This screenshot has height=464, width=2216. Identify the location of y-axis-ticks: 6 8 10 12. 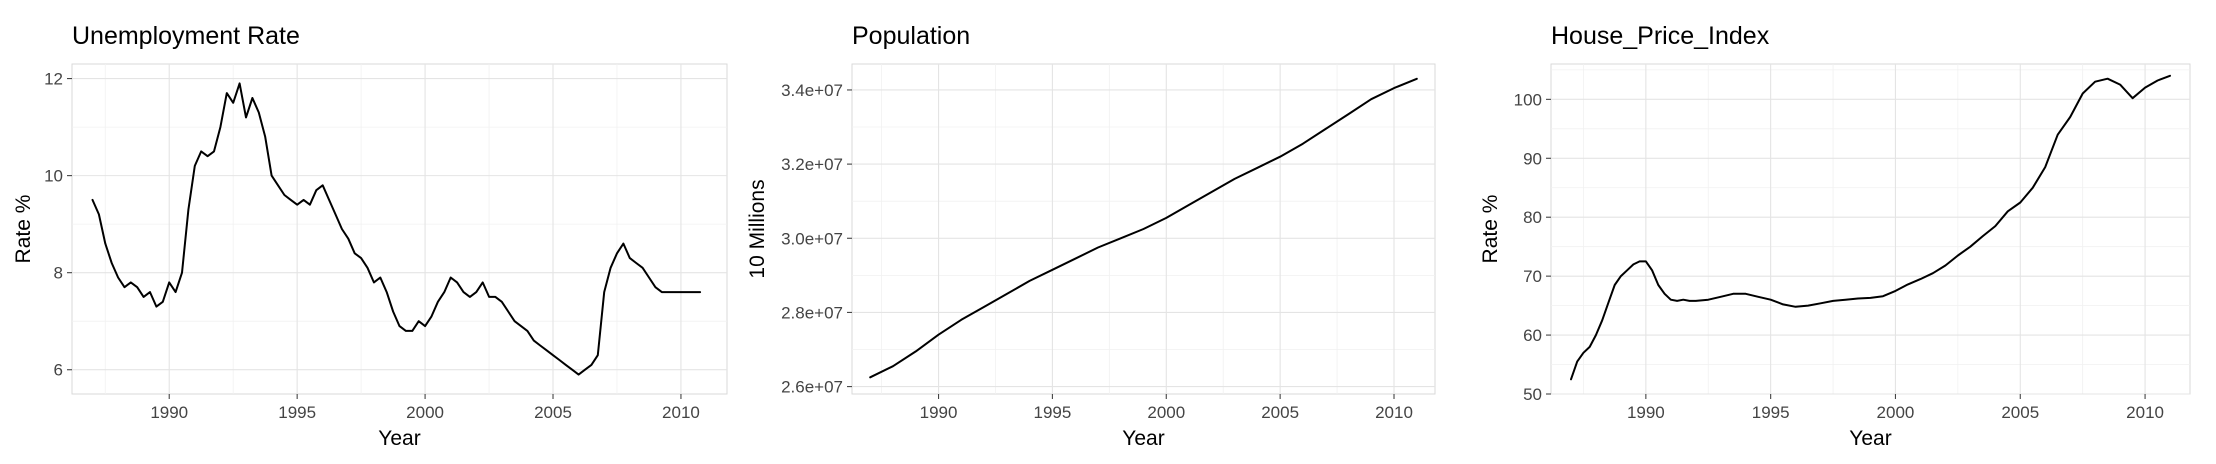
(58, 225).